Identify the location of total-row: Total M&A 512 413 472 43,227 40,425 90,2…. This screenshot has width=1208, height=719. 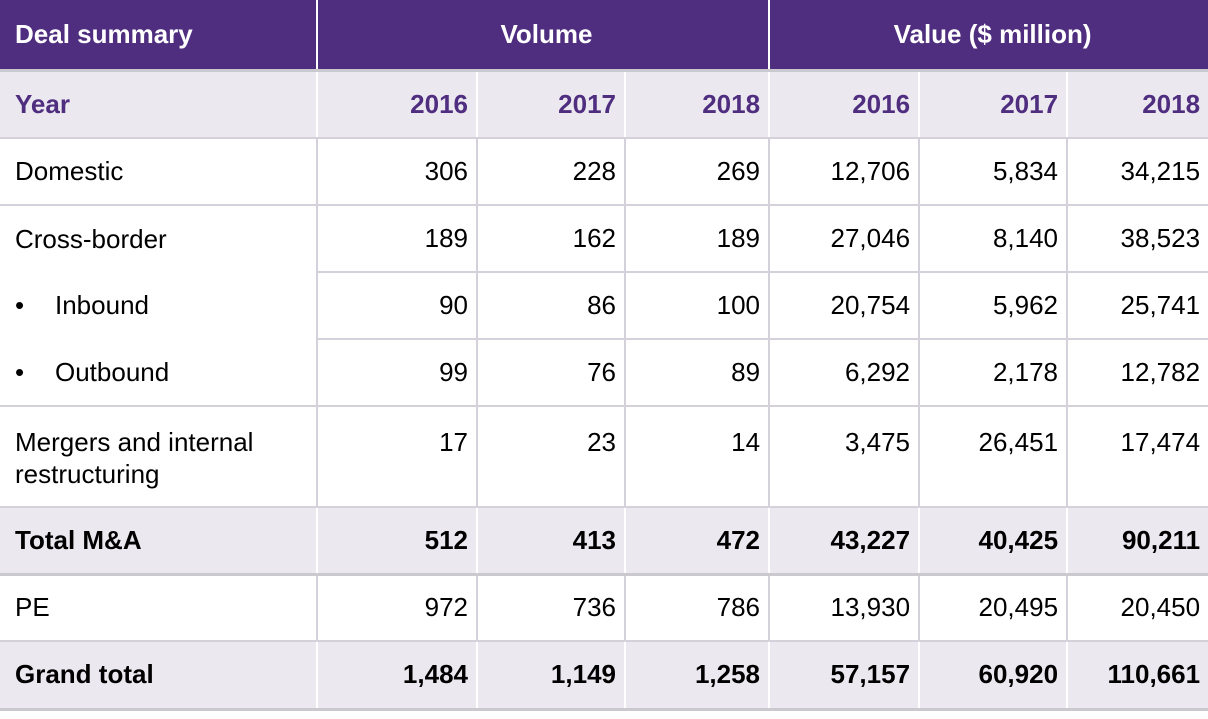
(604, 541).